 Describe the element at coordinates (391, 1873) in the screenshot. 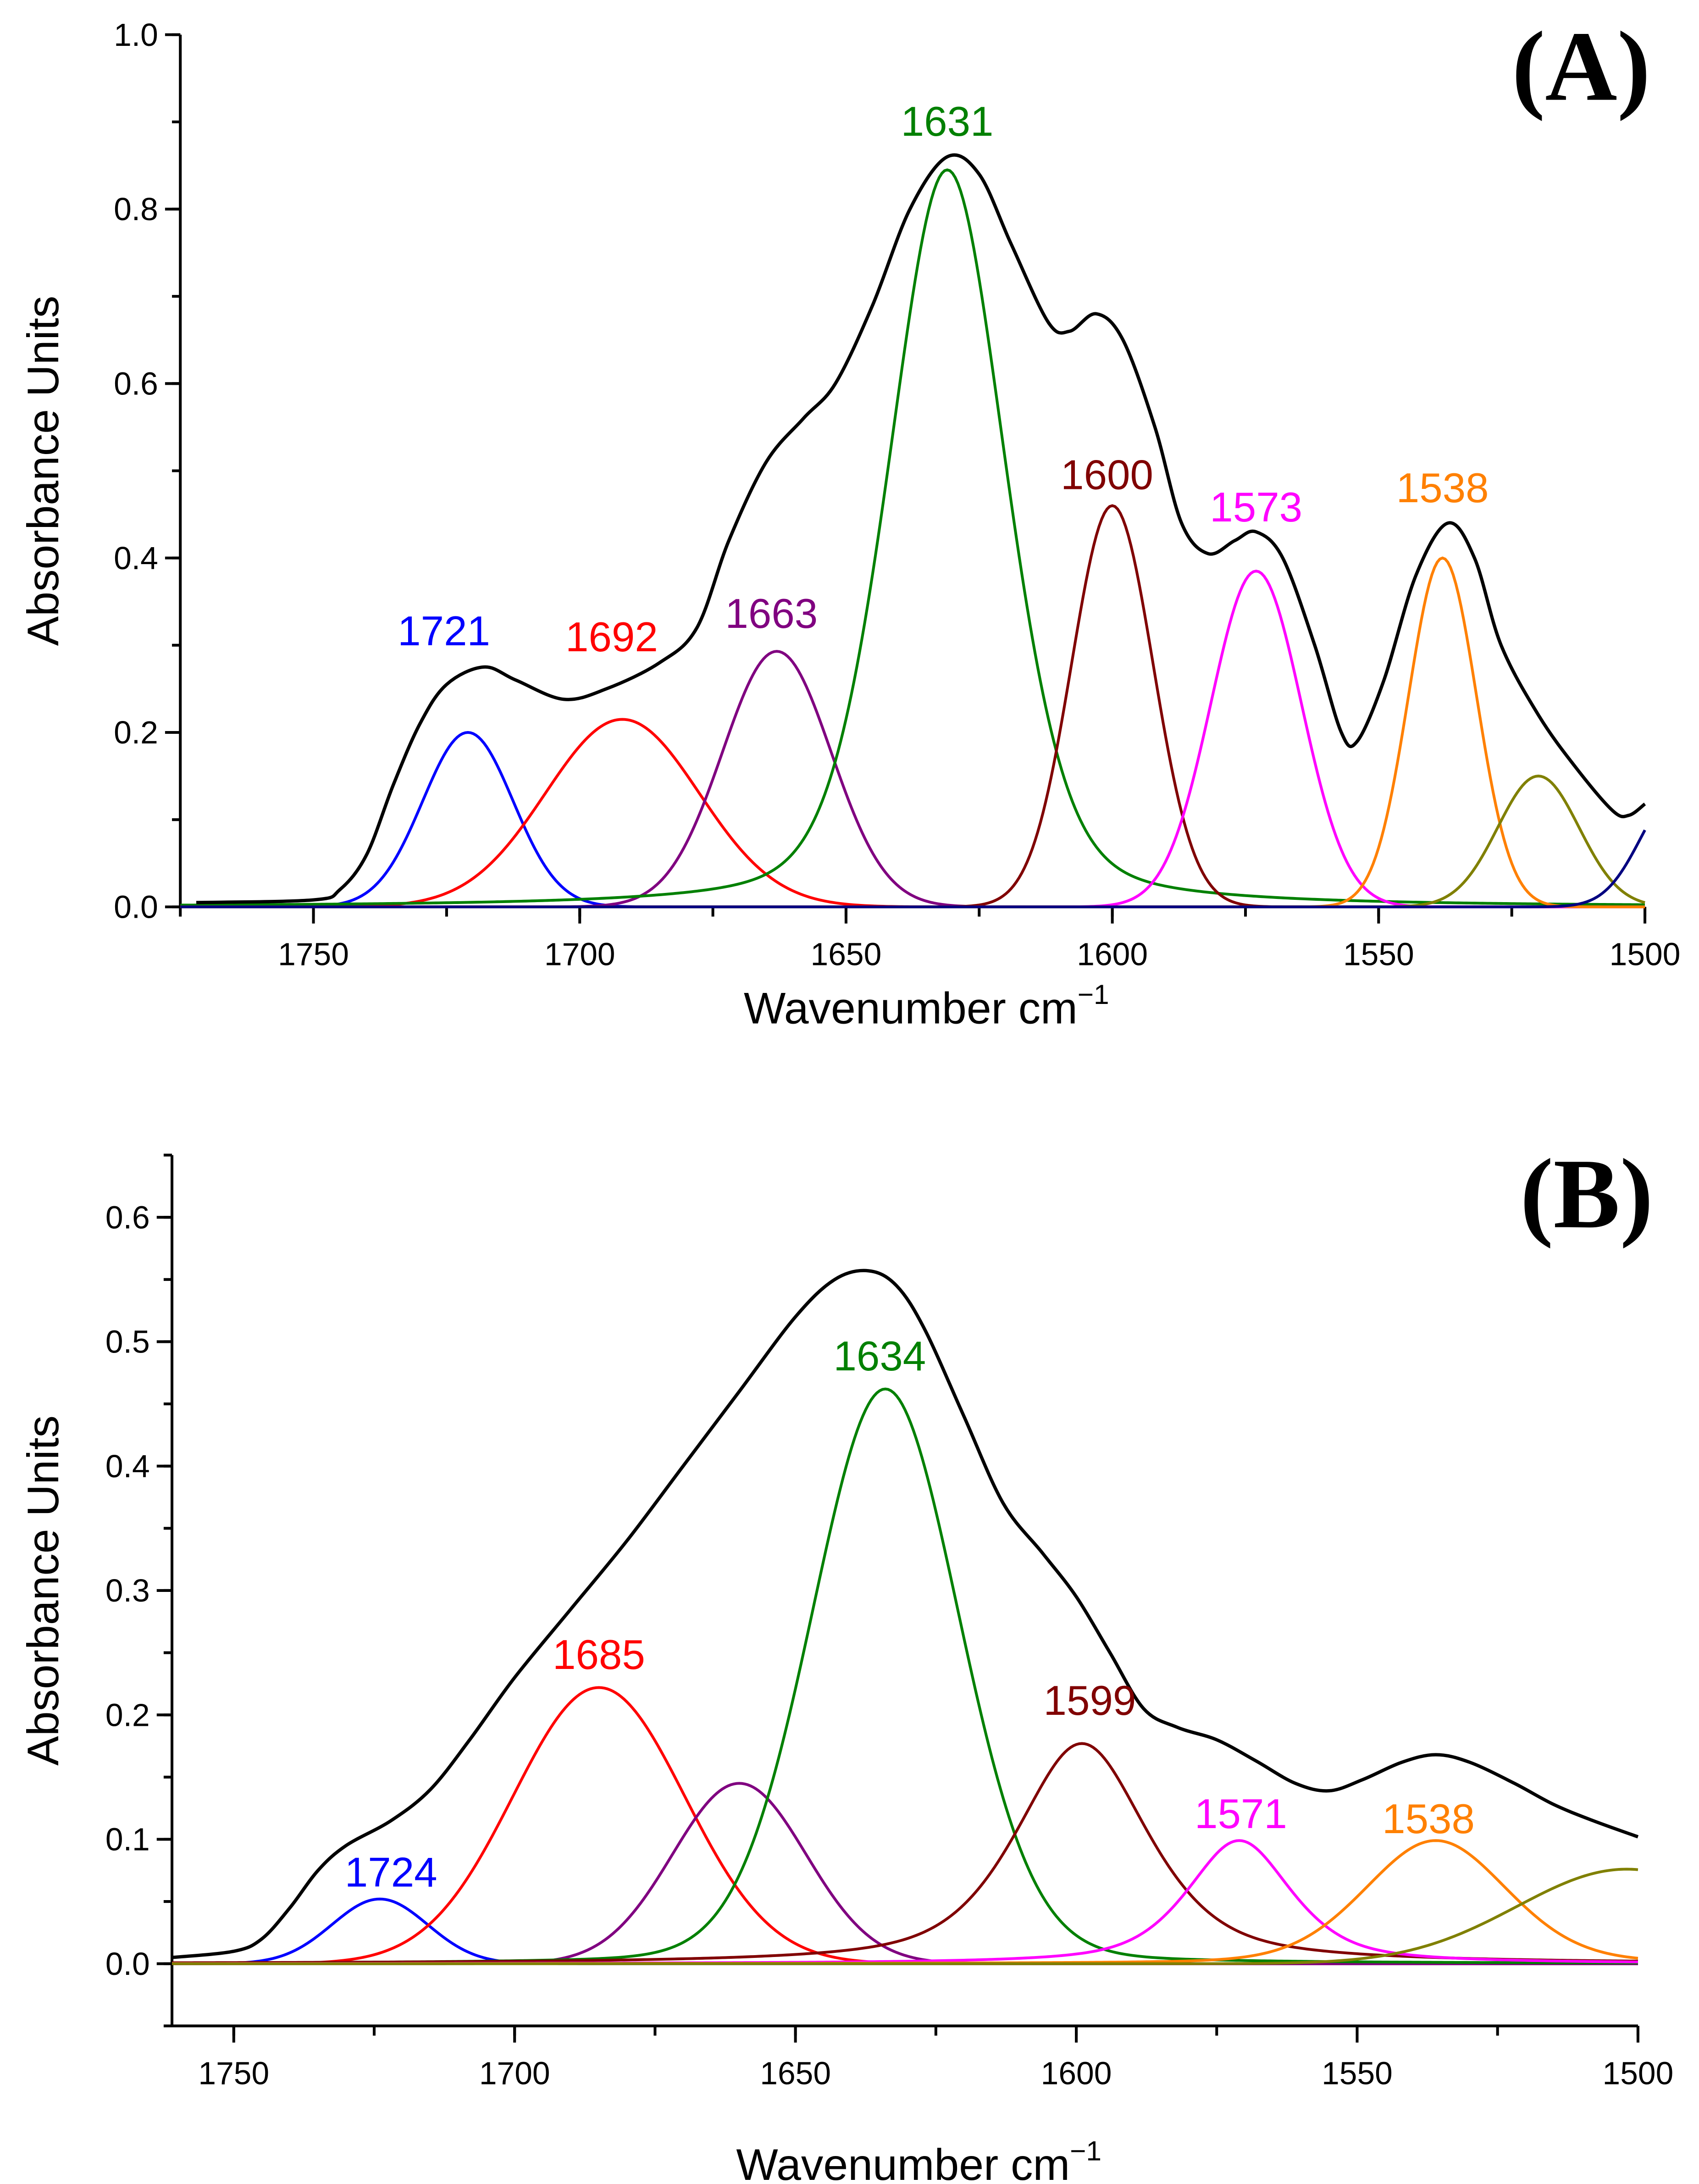

I see `peak-label-1724: 1724` at that location.